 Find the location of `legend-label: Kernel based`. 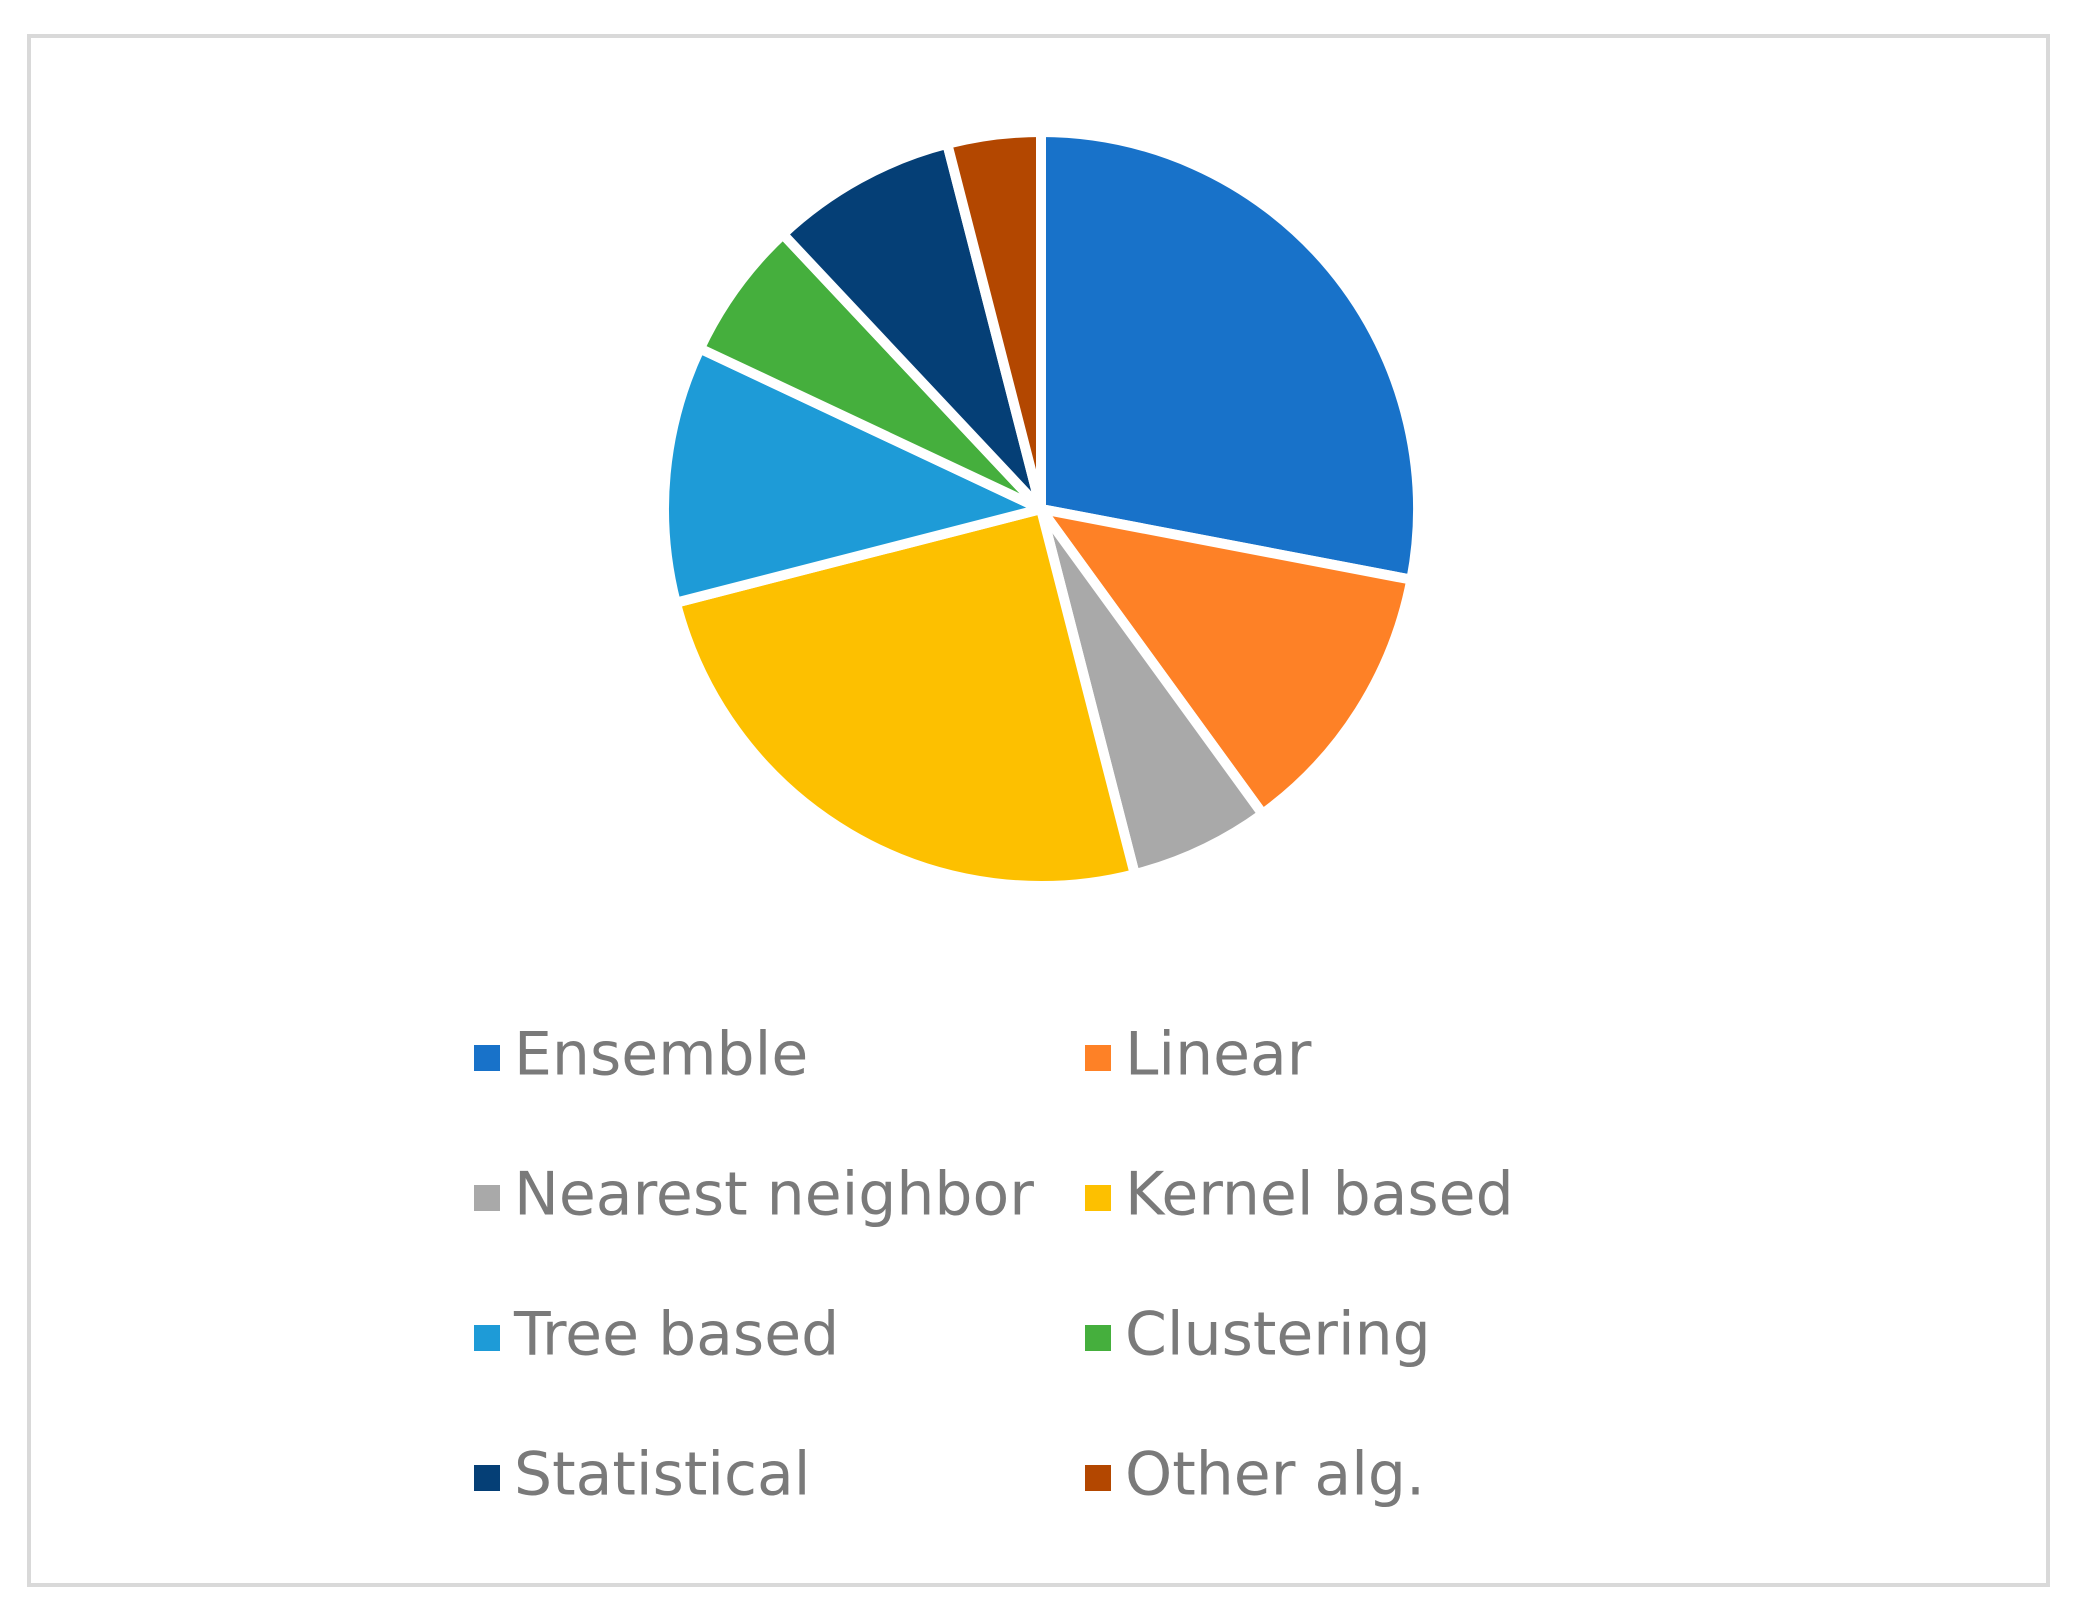

legend-label: Kernel based is located at coordinates (1319, 1195).